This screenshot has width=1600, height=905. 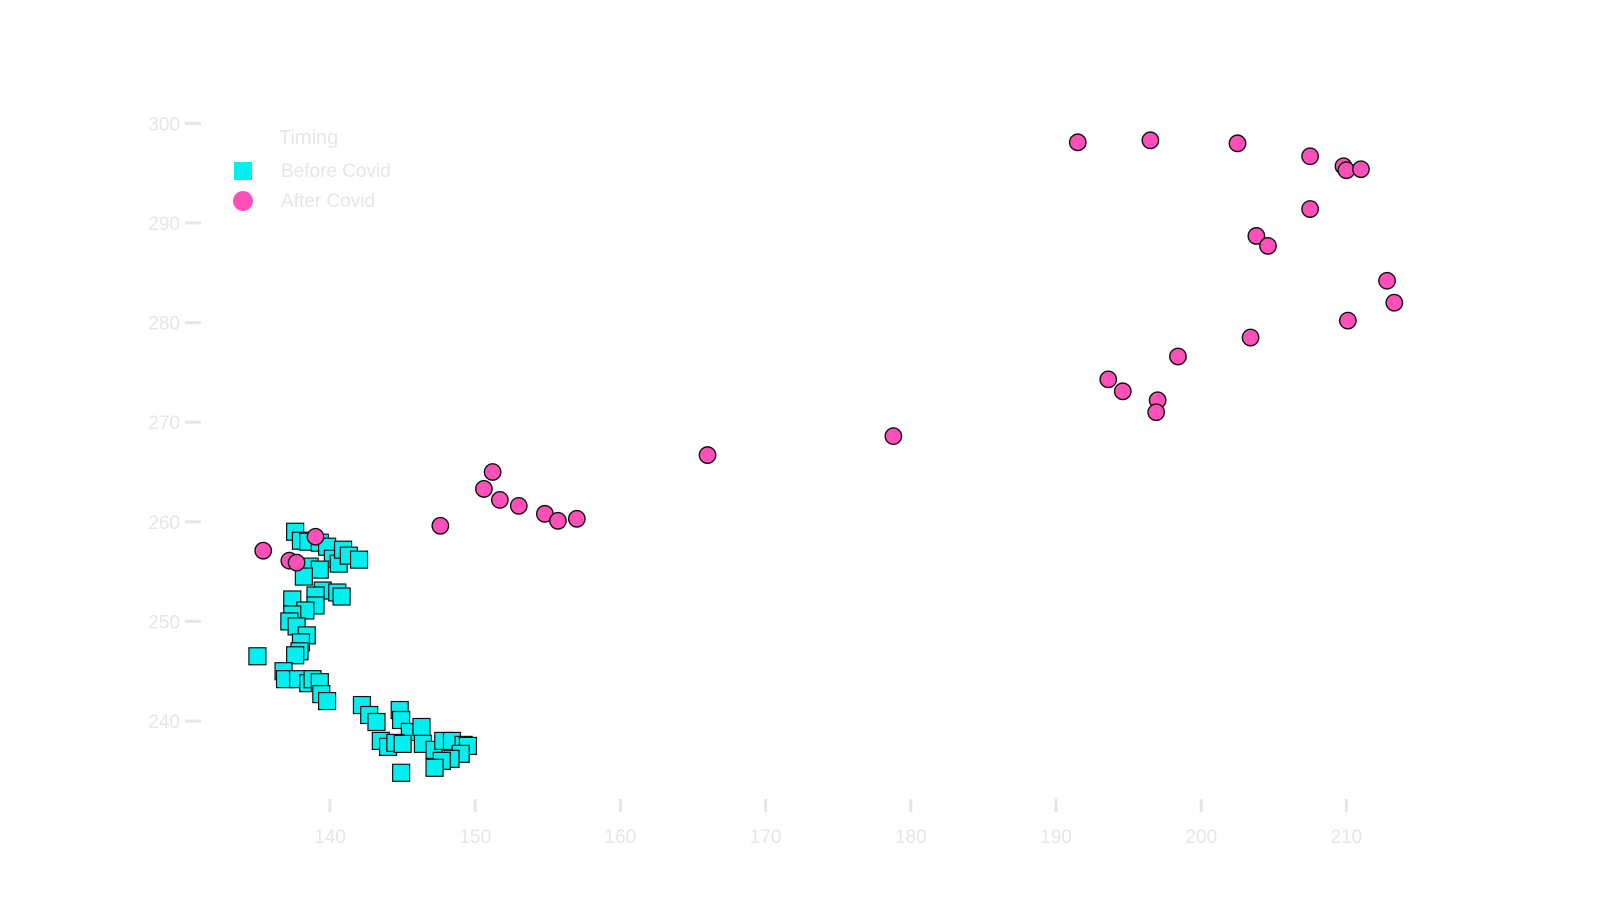 What do you see at coordinates (164, 324) in the screenshot?
I see `y-tick-label: 280` at bounding box center [164, 324].